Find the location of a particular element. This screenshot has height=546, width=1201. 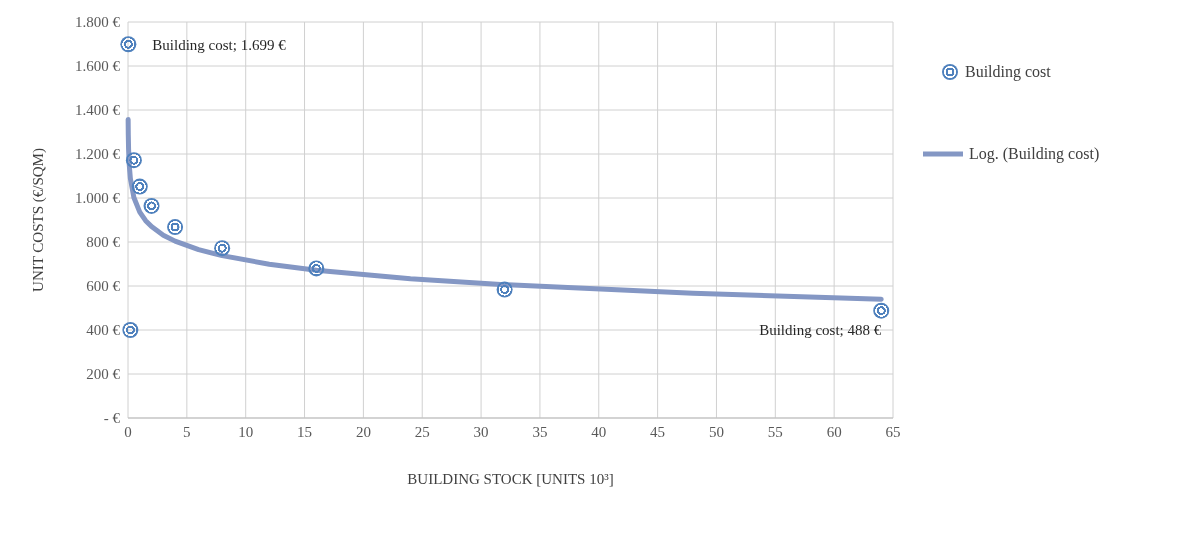

x-tick-label: 25 is located at coordinates (422, 431).